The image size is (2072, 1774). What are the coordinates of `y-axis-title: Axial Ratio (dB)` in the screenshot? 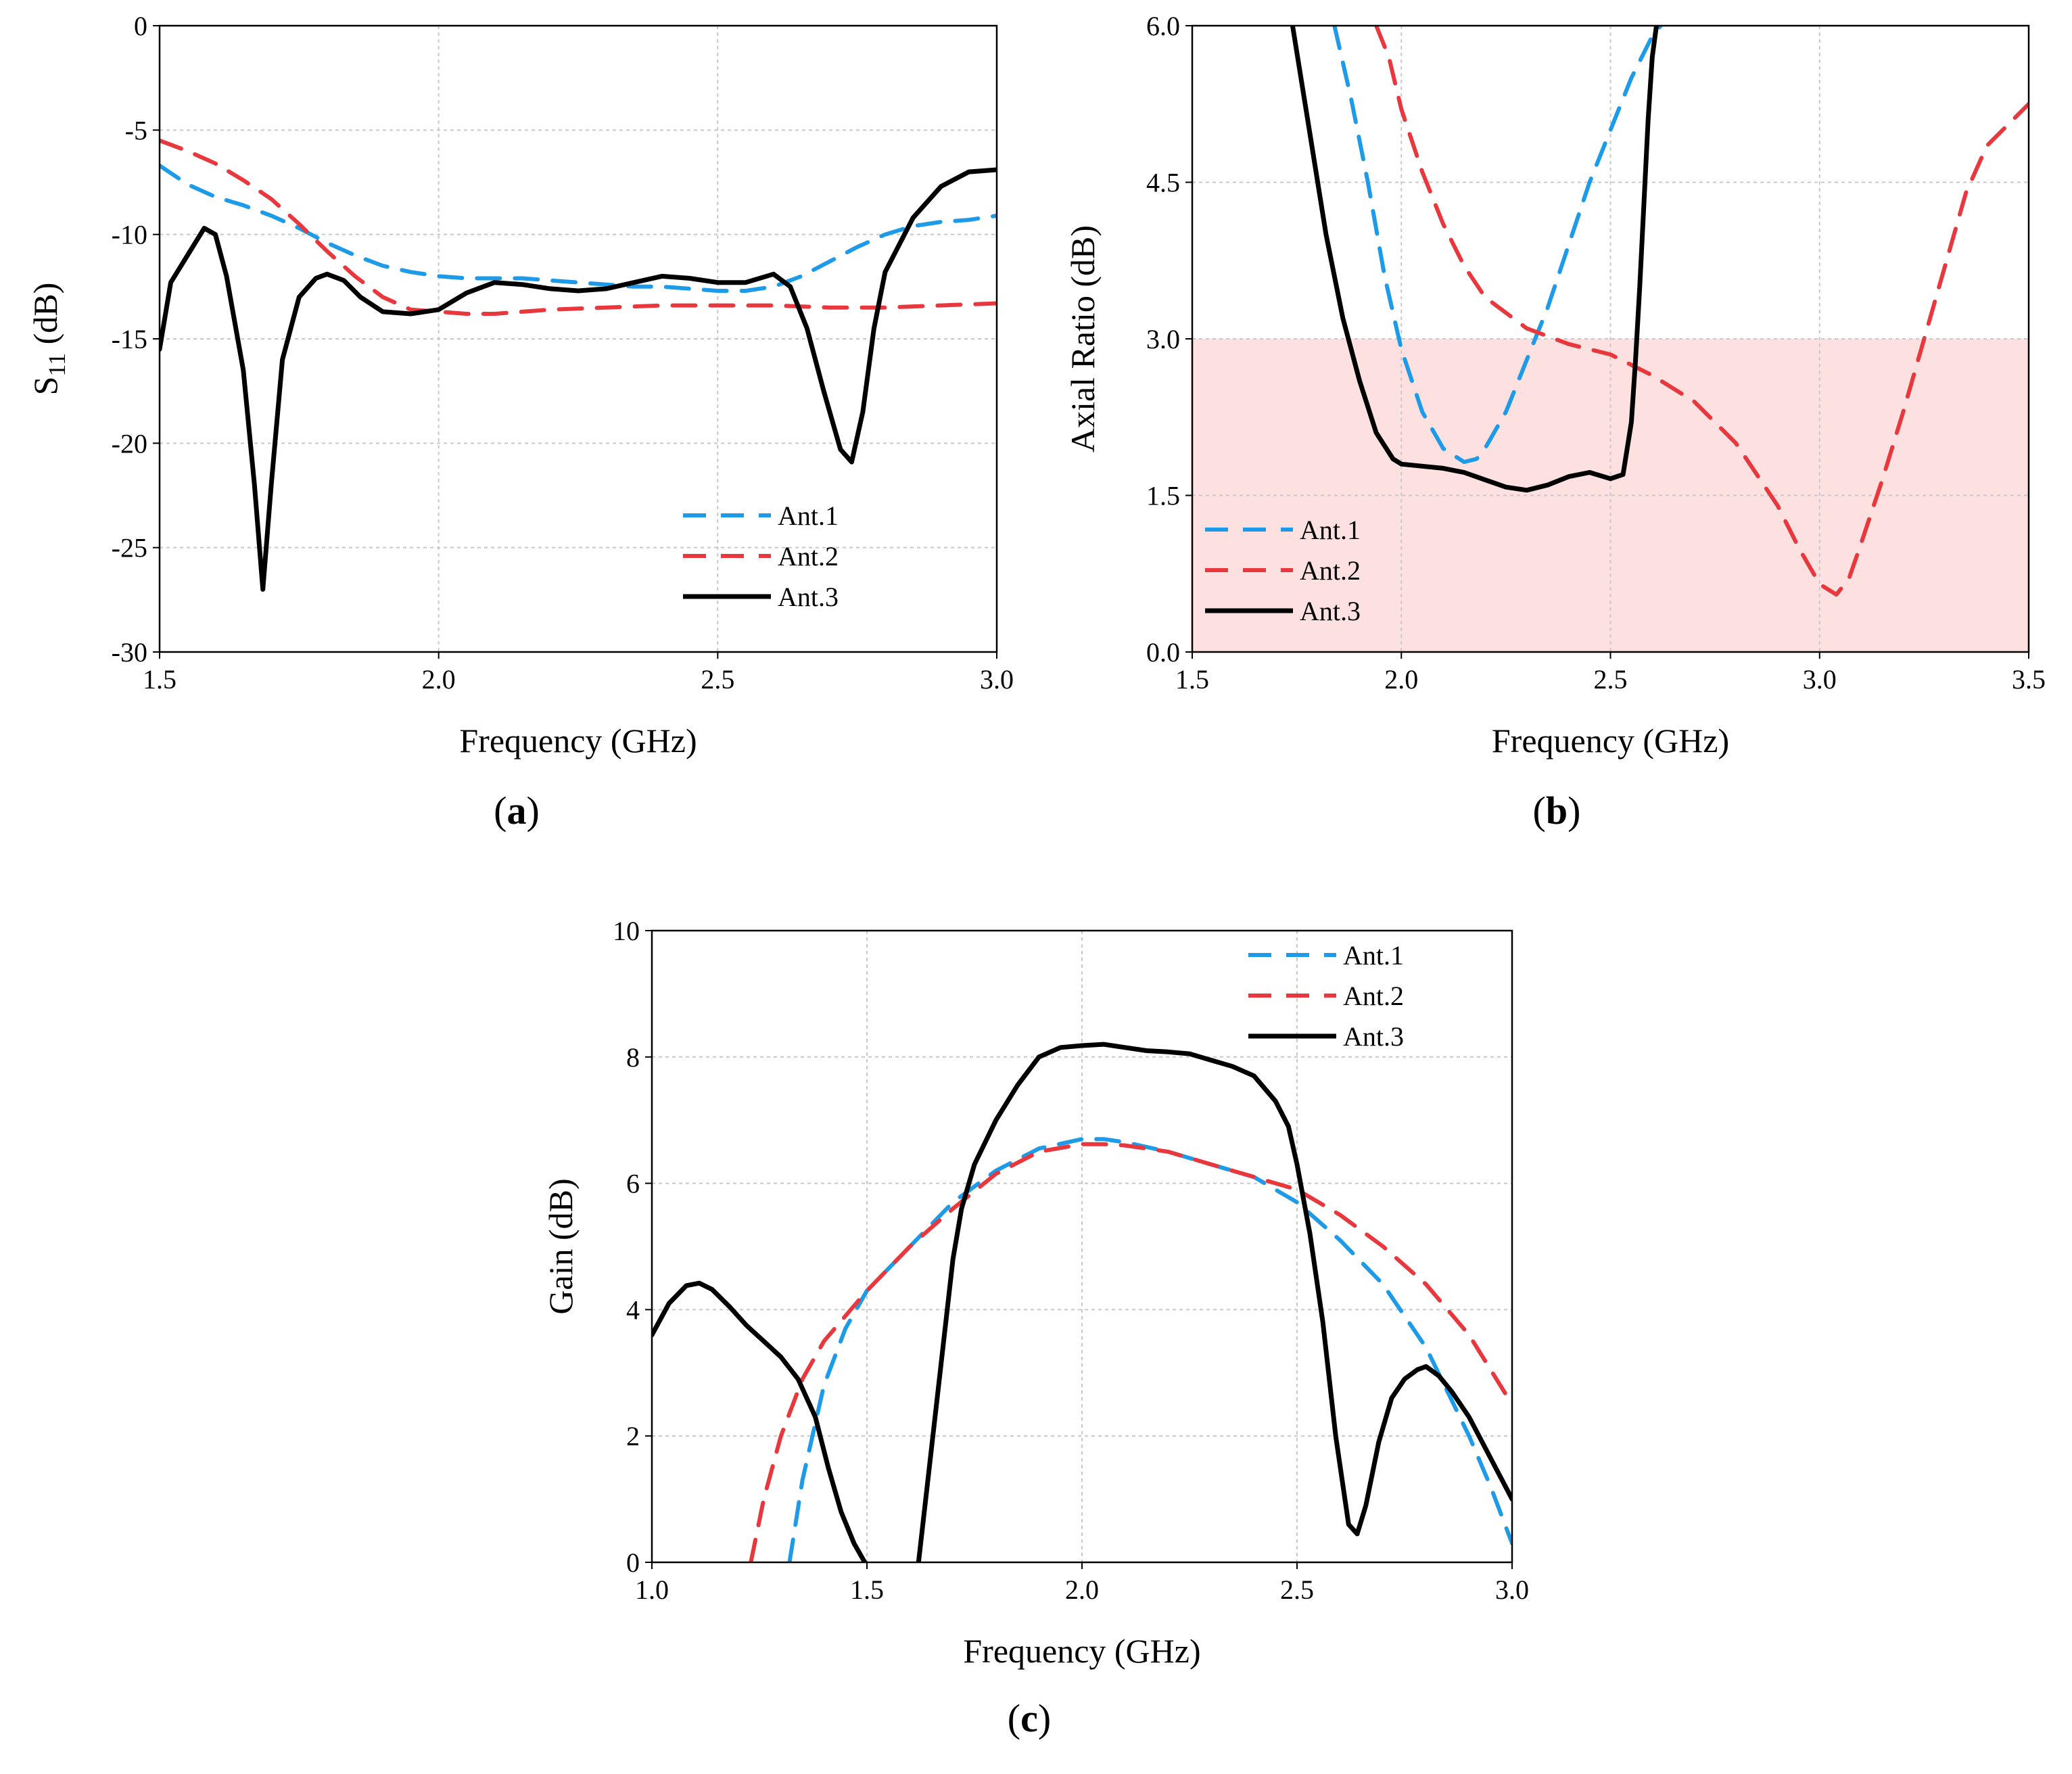 It's located at (1083, 338).